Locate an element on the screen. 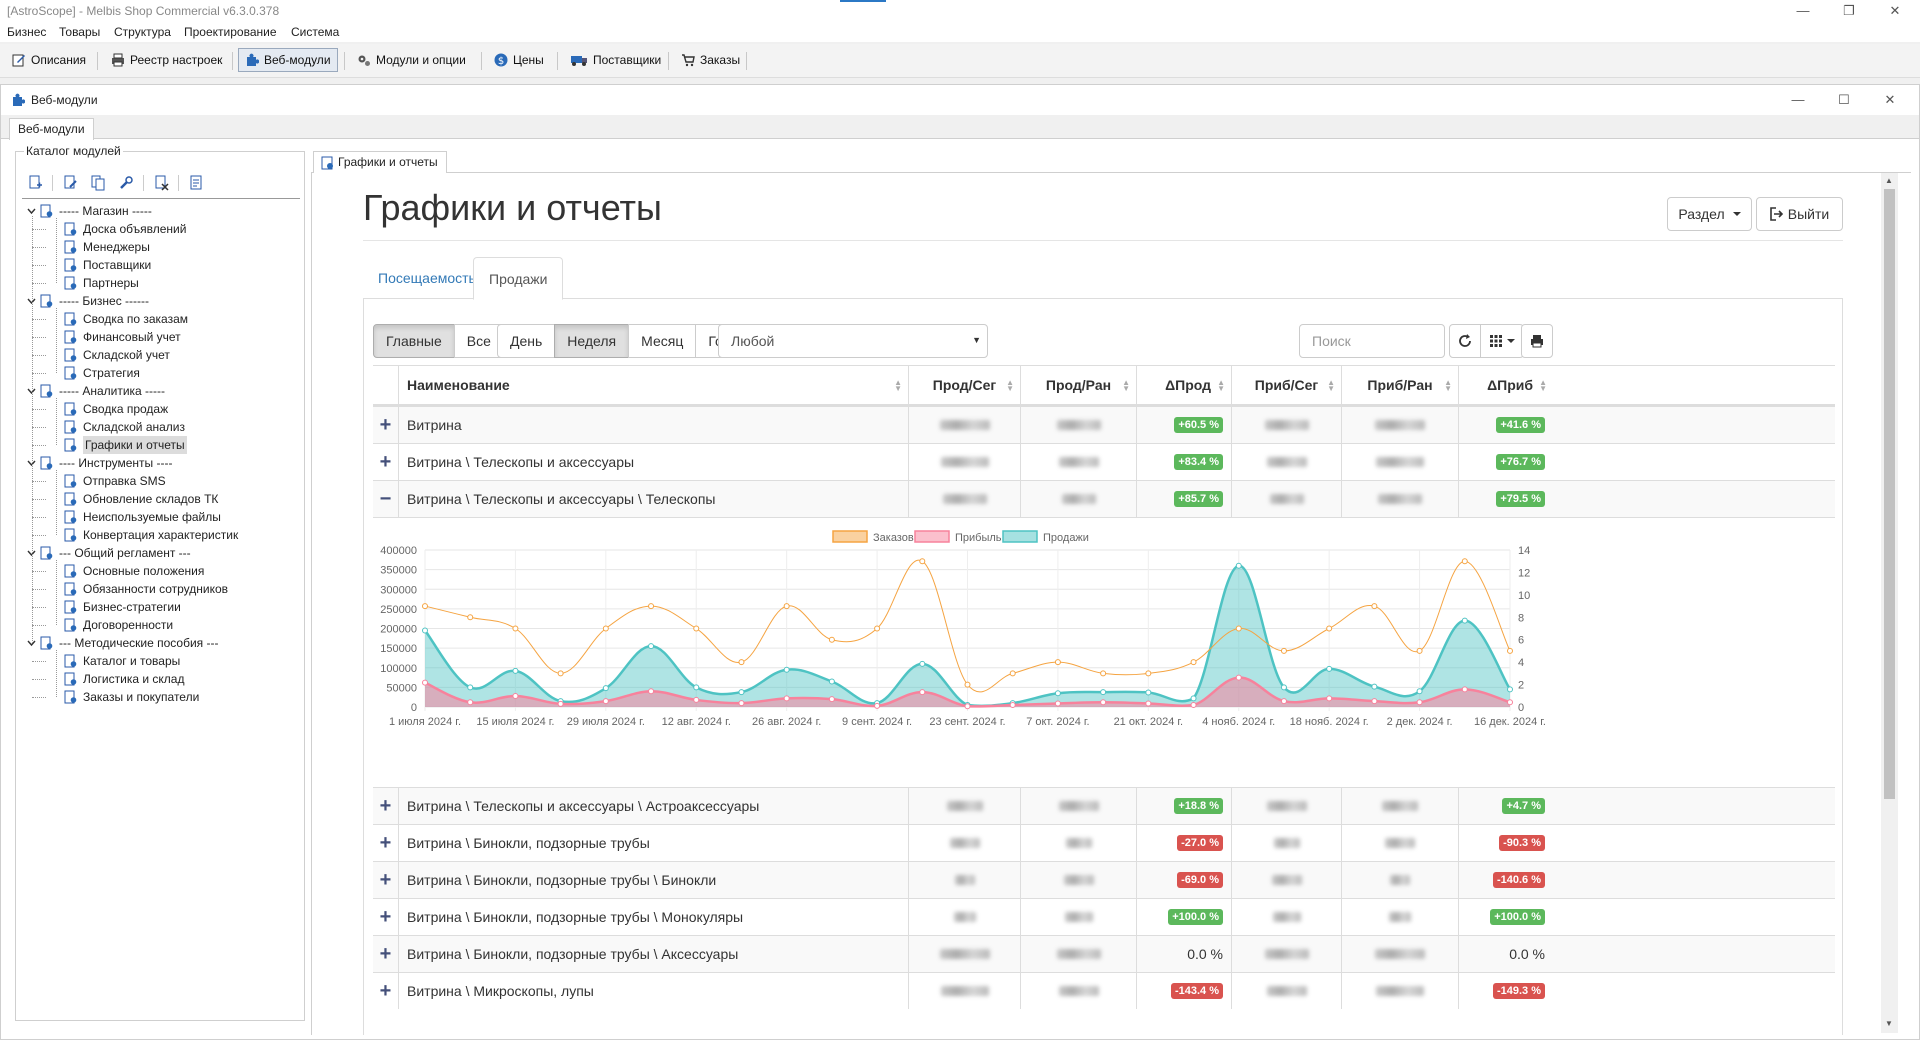 Image resolution: width=1920 pixels, height=1040 pixels. vertical-scrollbar: ▲ ▼ is located at coordinates (1889, 603).